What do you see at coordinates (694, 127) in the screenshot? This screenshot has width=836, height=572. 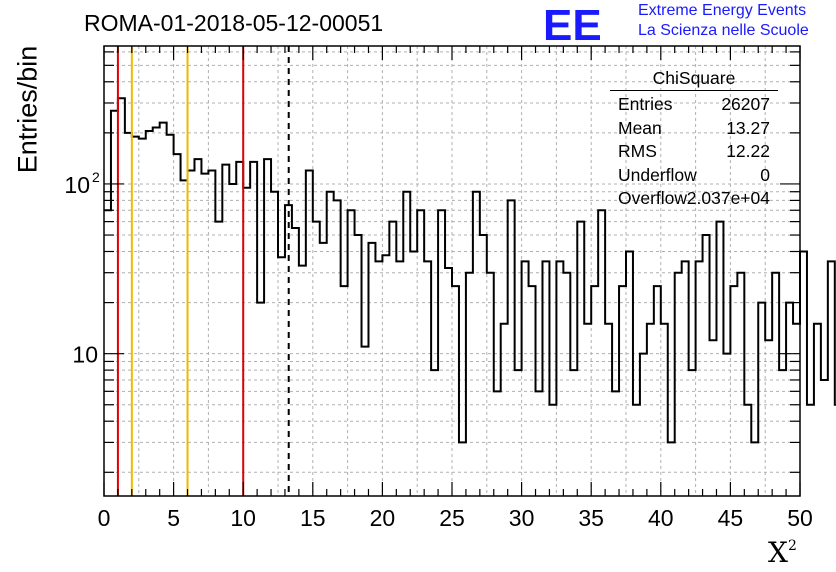 I see `stats-row-mean: Mean 13.27` at bounding box center [694, 127].